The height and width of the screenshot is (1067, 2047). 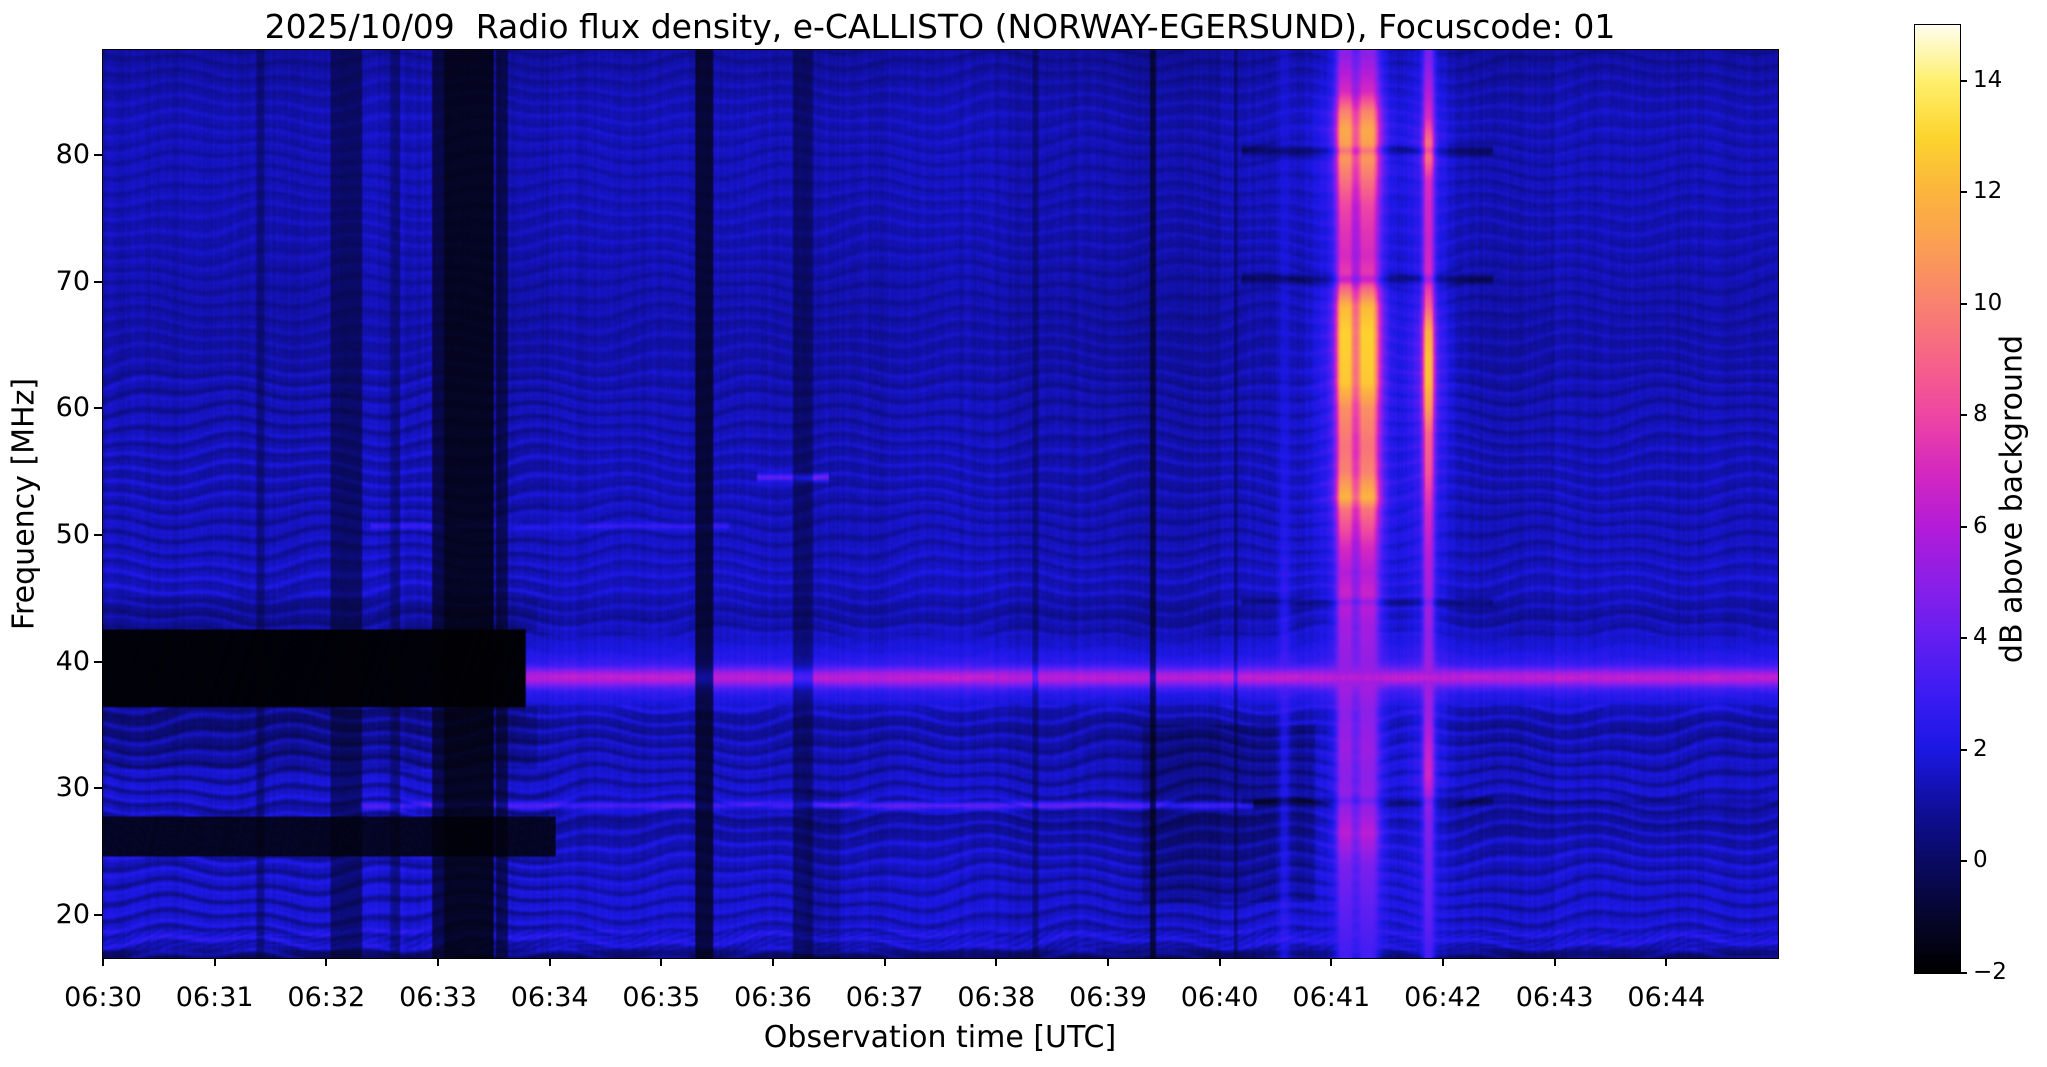 What do you see at coordinates (1554, 997) in the screenshot?
I see `x-tick-label: 06:43` at bounding box center [1554, 997].